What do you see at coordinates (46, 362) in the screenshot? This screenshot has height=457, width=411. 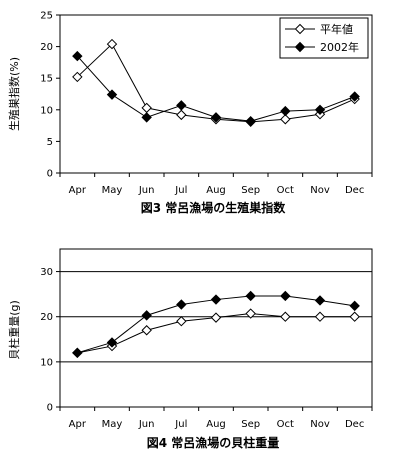 I see `adductor-weight-ytick-label: 10` at bounding box center [46, 362].